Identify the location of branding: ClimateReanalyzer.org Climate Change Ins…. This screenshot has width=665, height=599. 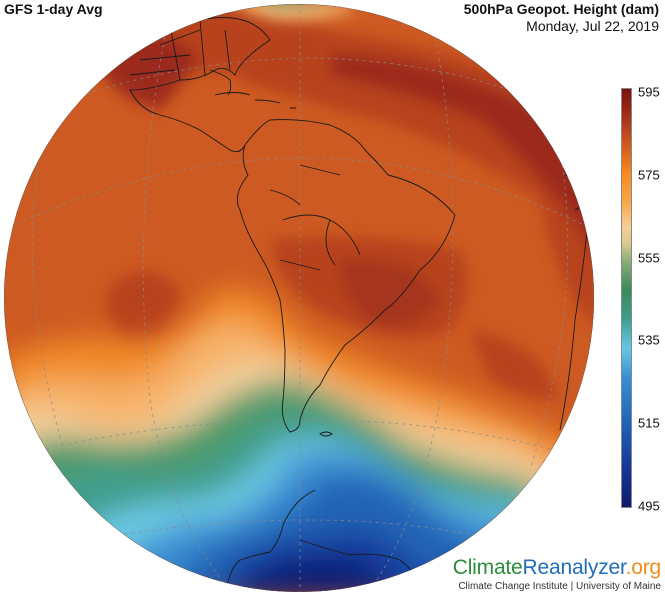
(557, 574).